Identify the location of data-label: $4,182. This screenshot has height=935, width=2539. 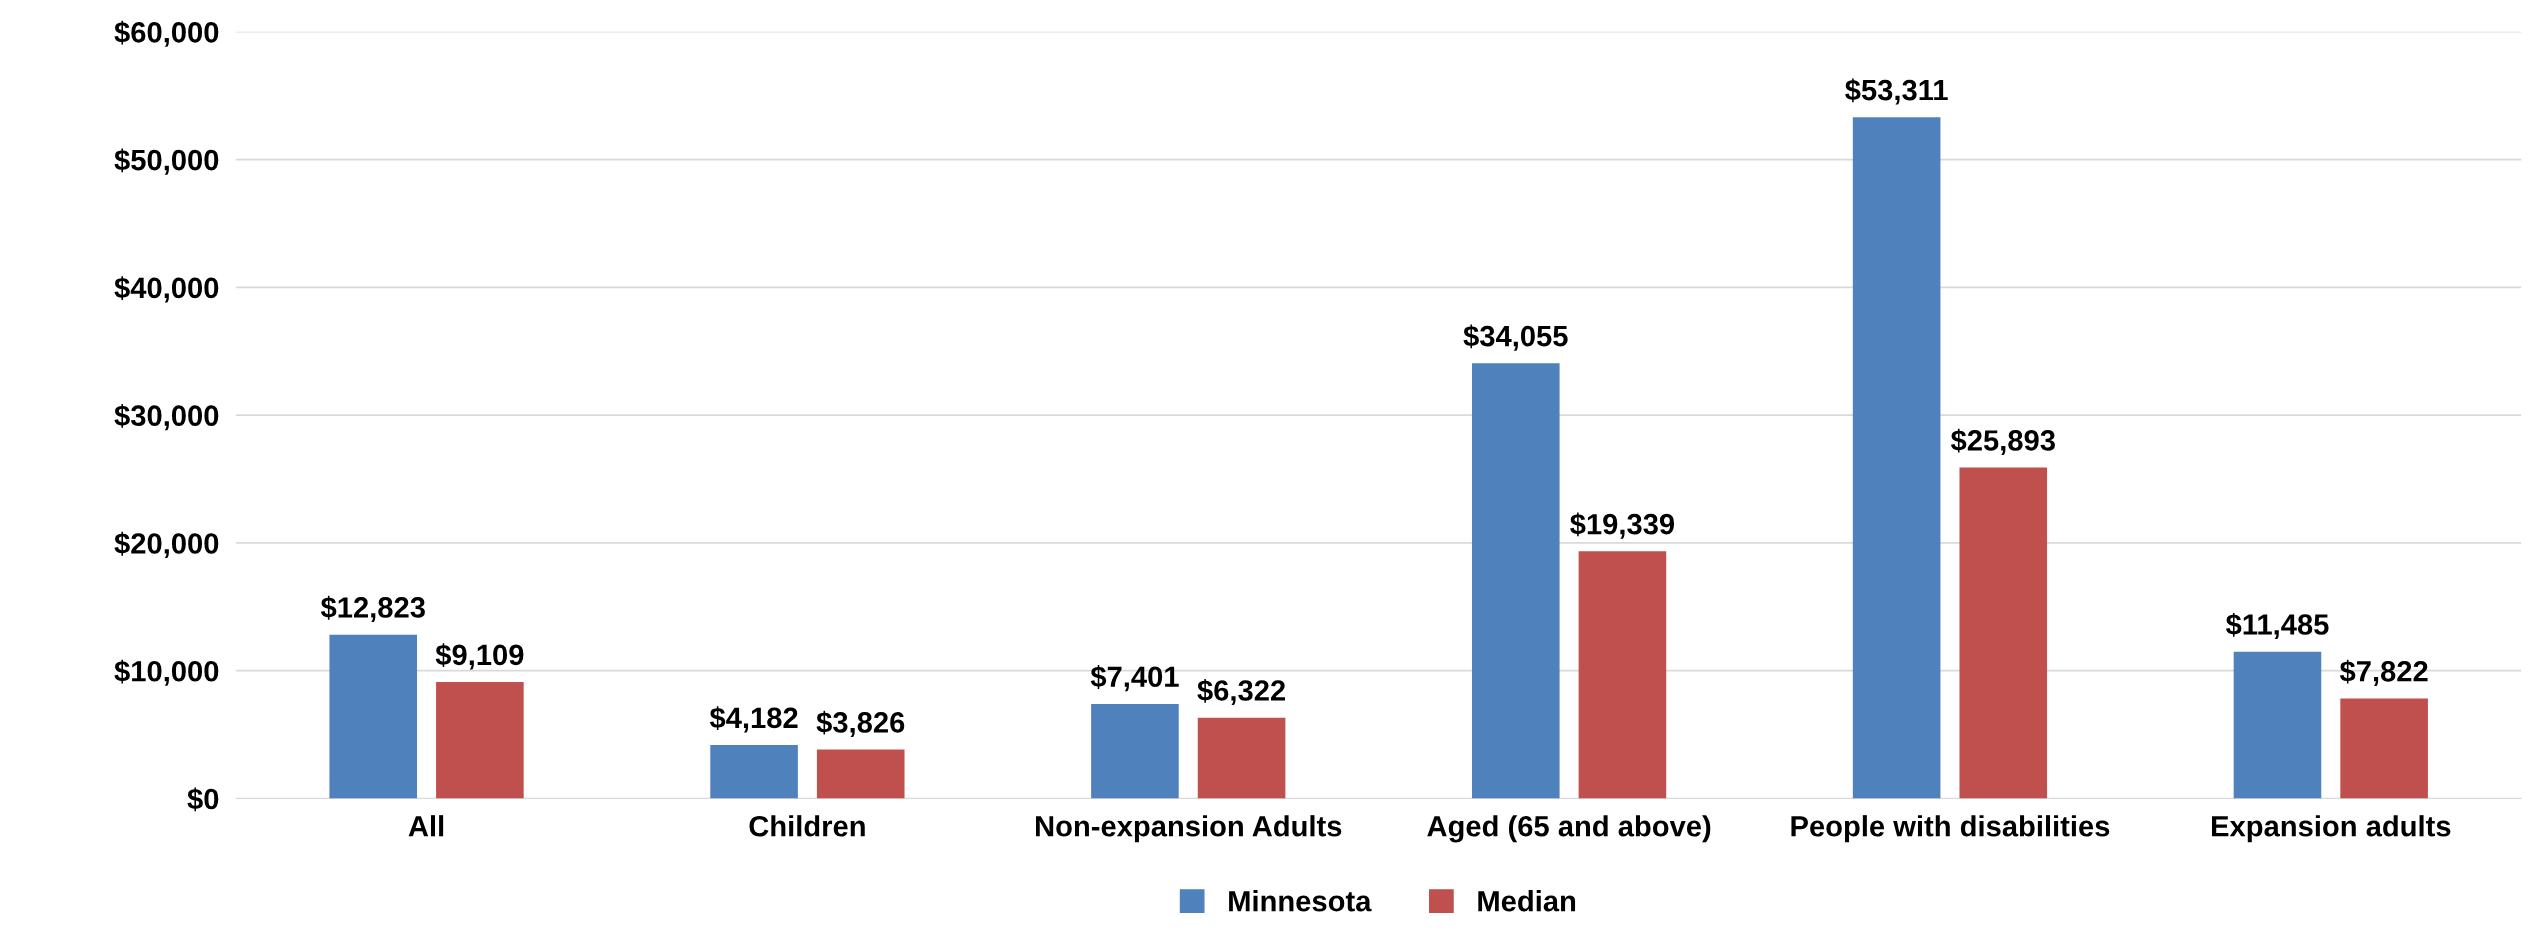
(753, 719).